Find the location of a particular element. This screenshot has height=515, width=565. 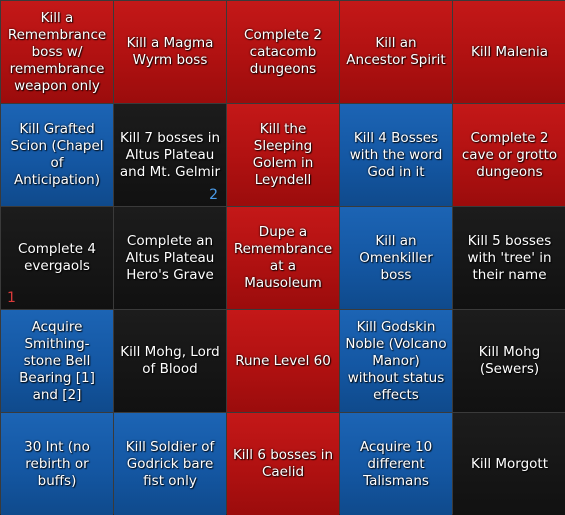

bingo-cell: Kill an Ancestor Spirit is located at coordinates (396, 52).